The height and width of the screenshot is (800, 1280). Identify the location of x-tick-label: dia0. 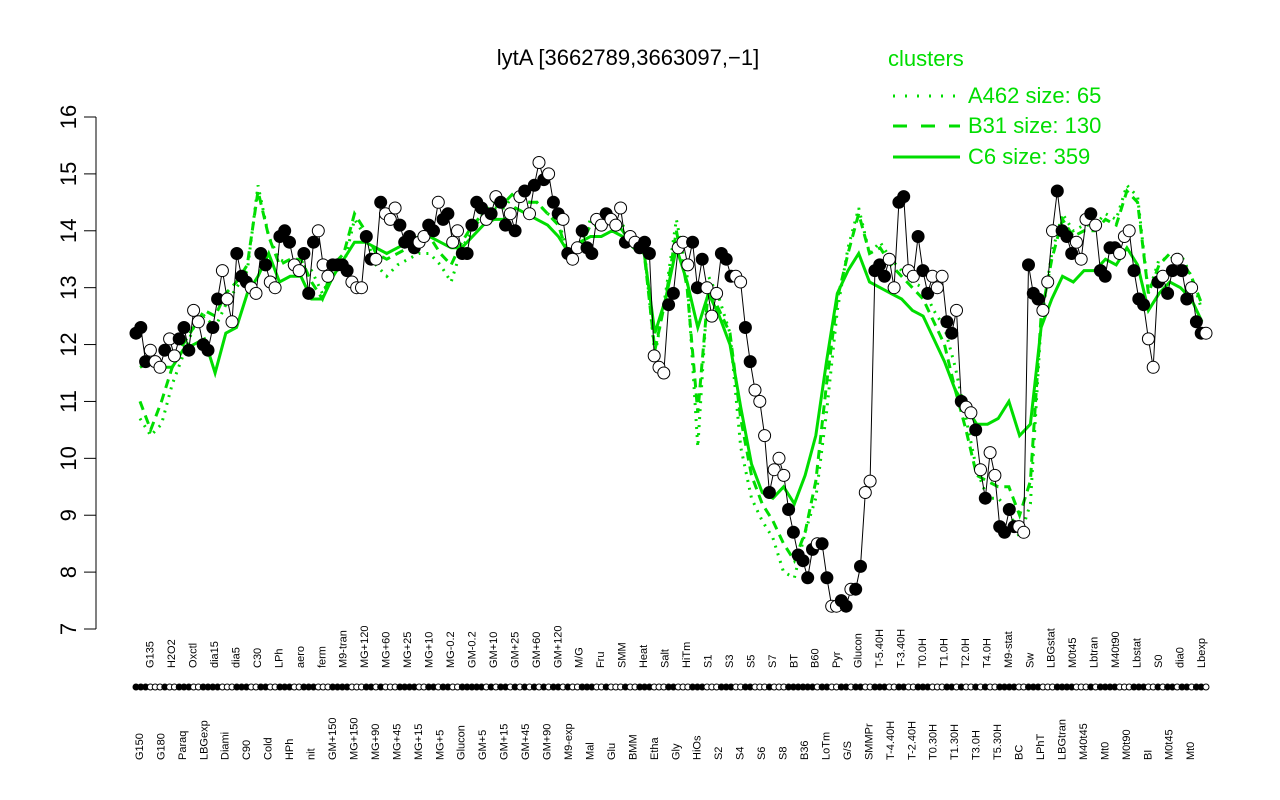
(1180, 657).